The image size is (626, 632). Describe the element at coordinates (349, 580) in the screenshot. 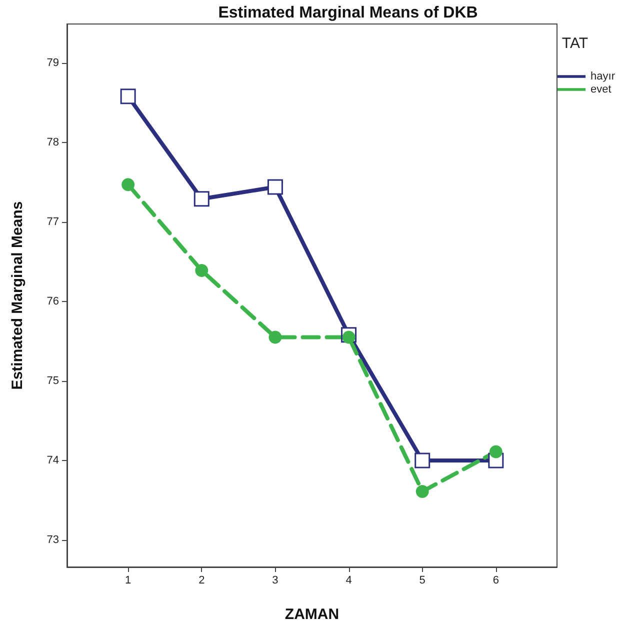

I see `x-tick-label: 4` at that location.